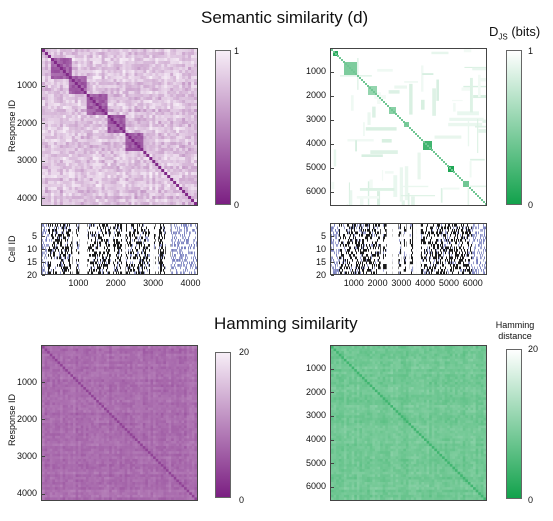 The image size is (553, 521). Describe the element at coordinates (119, 127) in the screenshot. I see `semantic-heatmap` at that location.